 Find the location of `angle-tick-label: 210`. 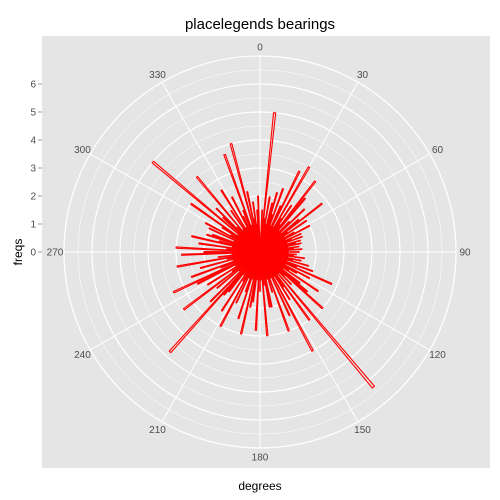

angle-tick-label: 210 is located at coordinates (157, 430).